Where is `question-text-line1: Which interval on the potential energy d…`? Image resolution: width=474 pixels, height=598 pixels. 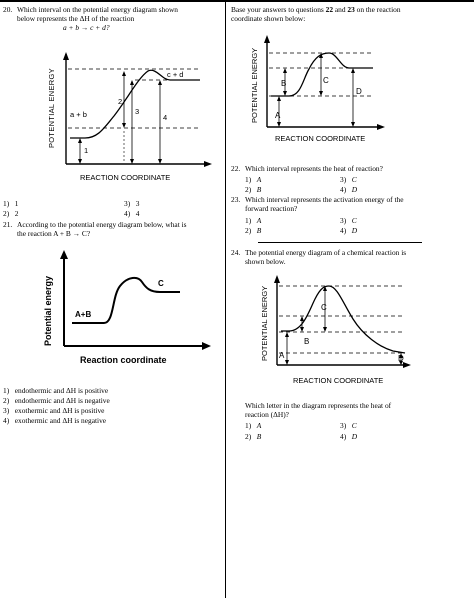 question-text-line1: Which interval on the potential energy d… is located at coordinates (97, 9).